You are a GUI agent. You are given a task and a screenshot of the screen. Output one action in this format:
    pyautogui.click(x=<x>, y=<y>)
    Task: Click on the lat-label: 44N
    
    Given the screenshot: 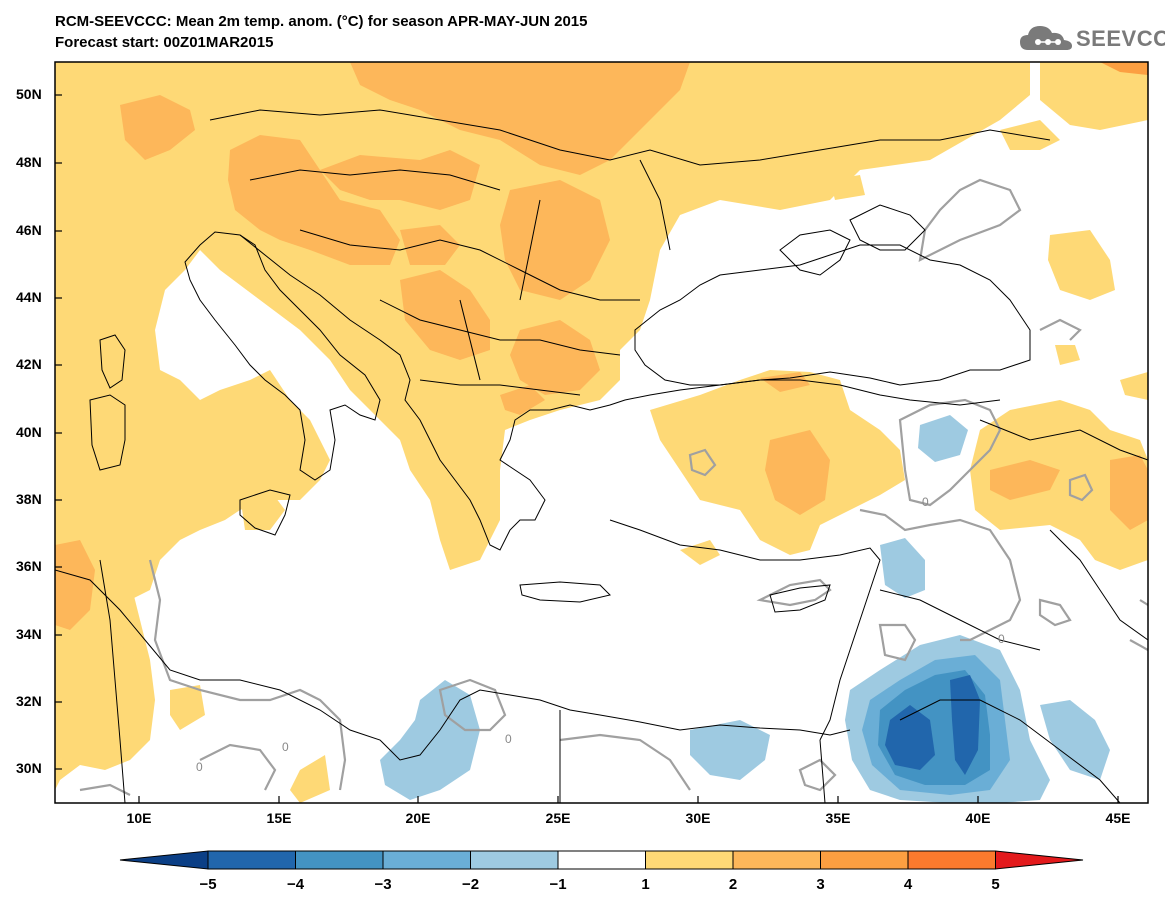 What is the action you would take?
    pyautogui.click(x=29, y=297)
    